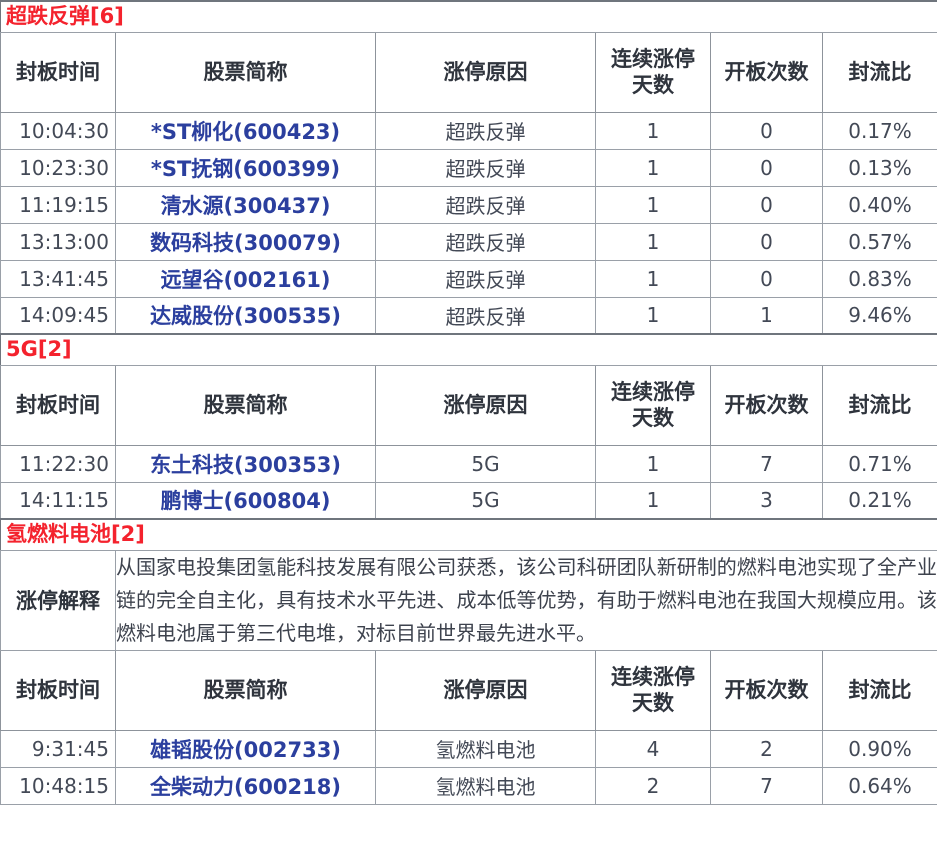  I want to click on cell-seal-time: 9:31:45, so click(58, 748).